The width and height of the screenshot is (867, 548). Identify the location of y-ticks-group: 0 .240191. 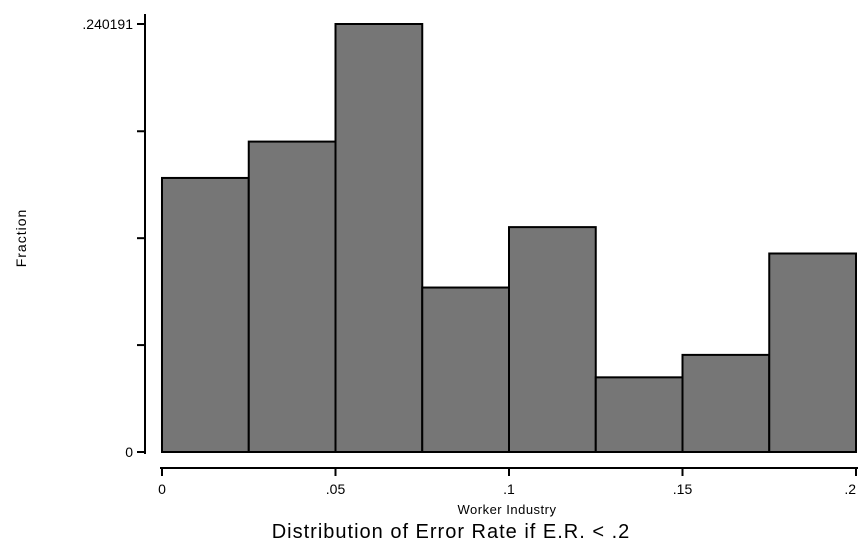
(113, 238).